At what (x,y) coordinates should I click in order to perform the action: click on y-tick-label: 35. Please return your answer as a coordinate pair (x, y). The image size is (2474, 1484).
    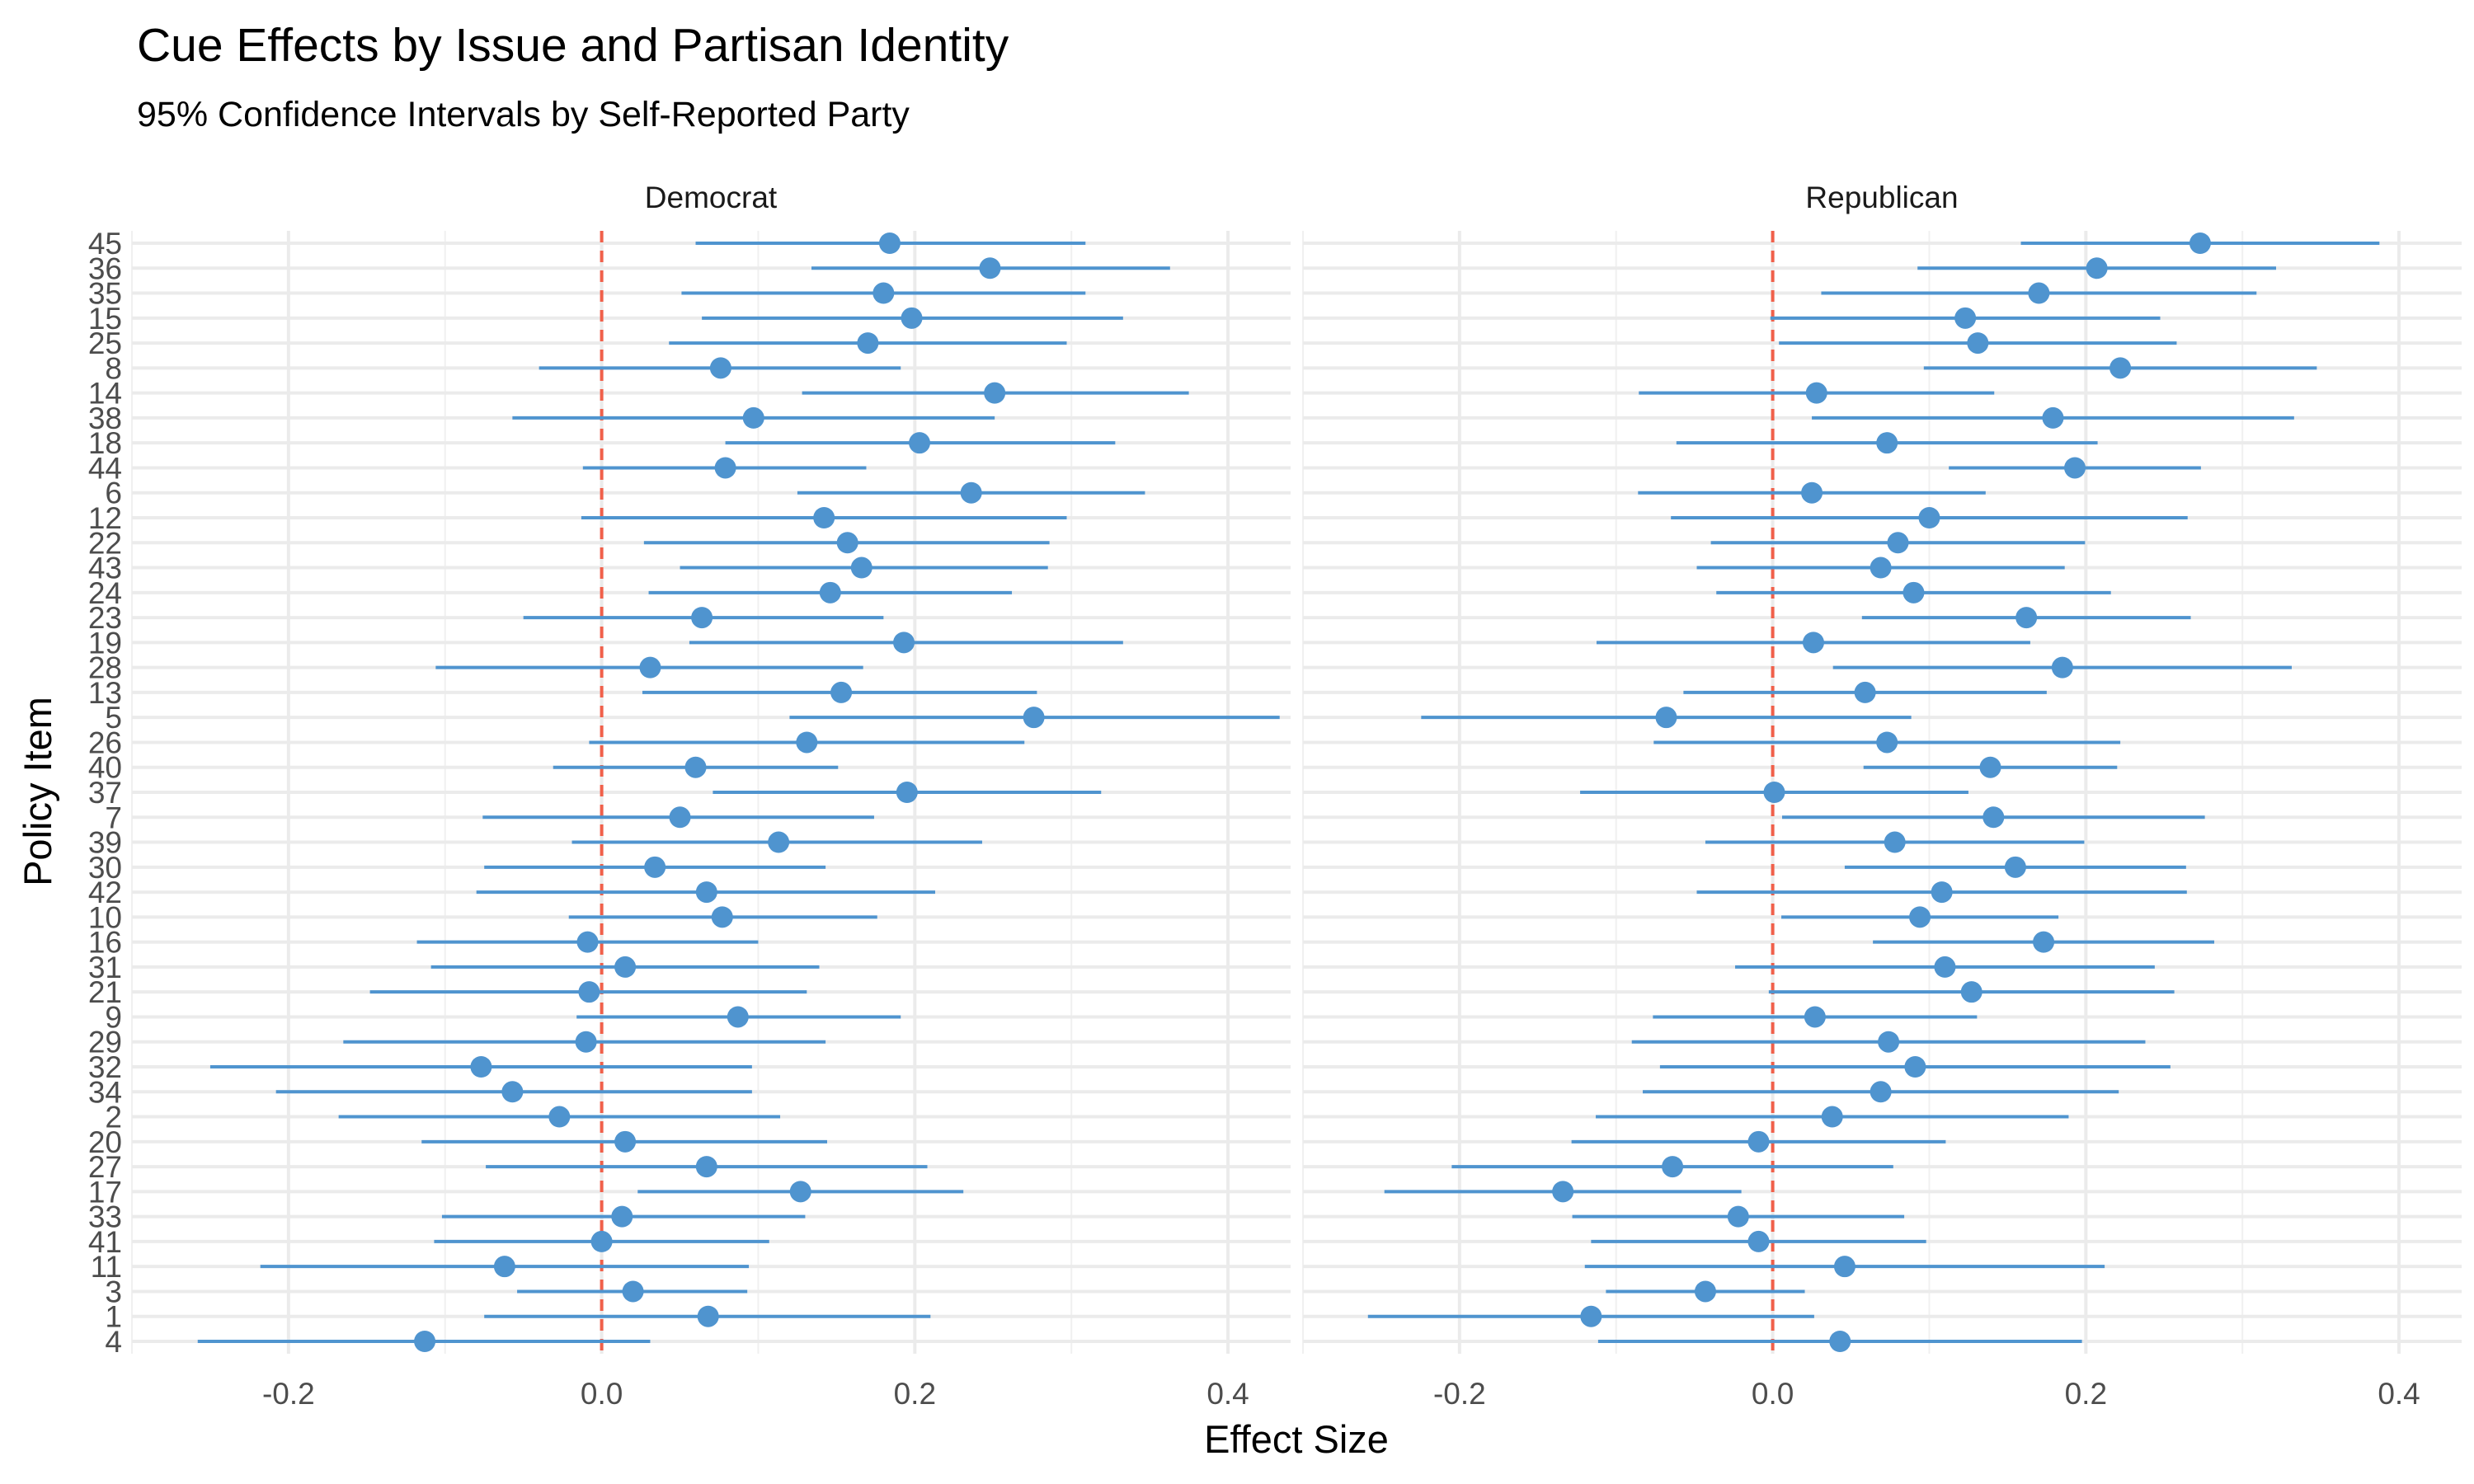
    Looking at the image, I should click on (105, 294).